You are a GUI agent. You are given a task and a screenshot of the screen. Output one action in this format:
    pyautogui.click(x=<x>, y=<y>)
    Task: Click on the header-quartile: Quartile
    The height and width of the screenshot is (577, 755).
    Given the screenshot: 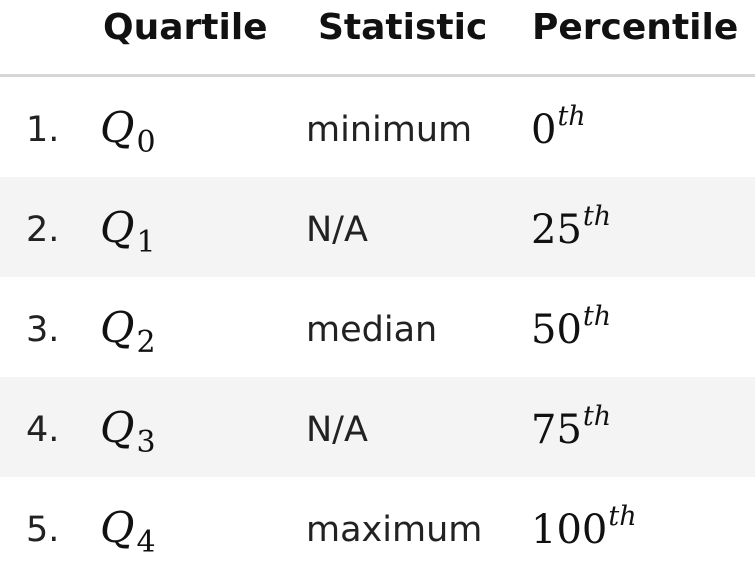 What is the action you would take?
    pyautogui.click(x=185, y=27)
    